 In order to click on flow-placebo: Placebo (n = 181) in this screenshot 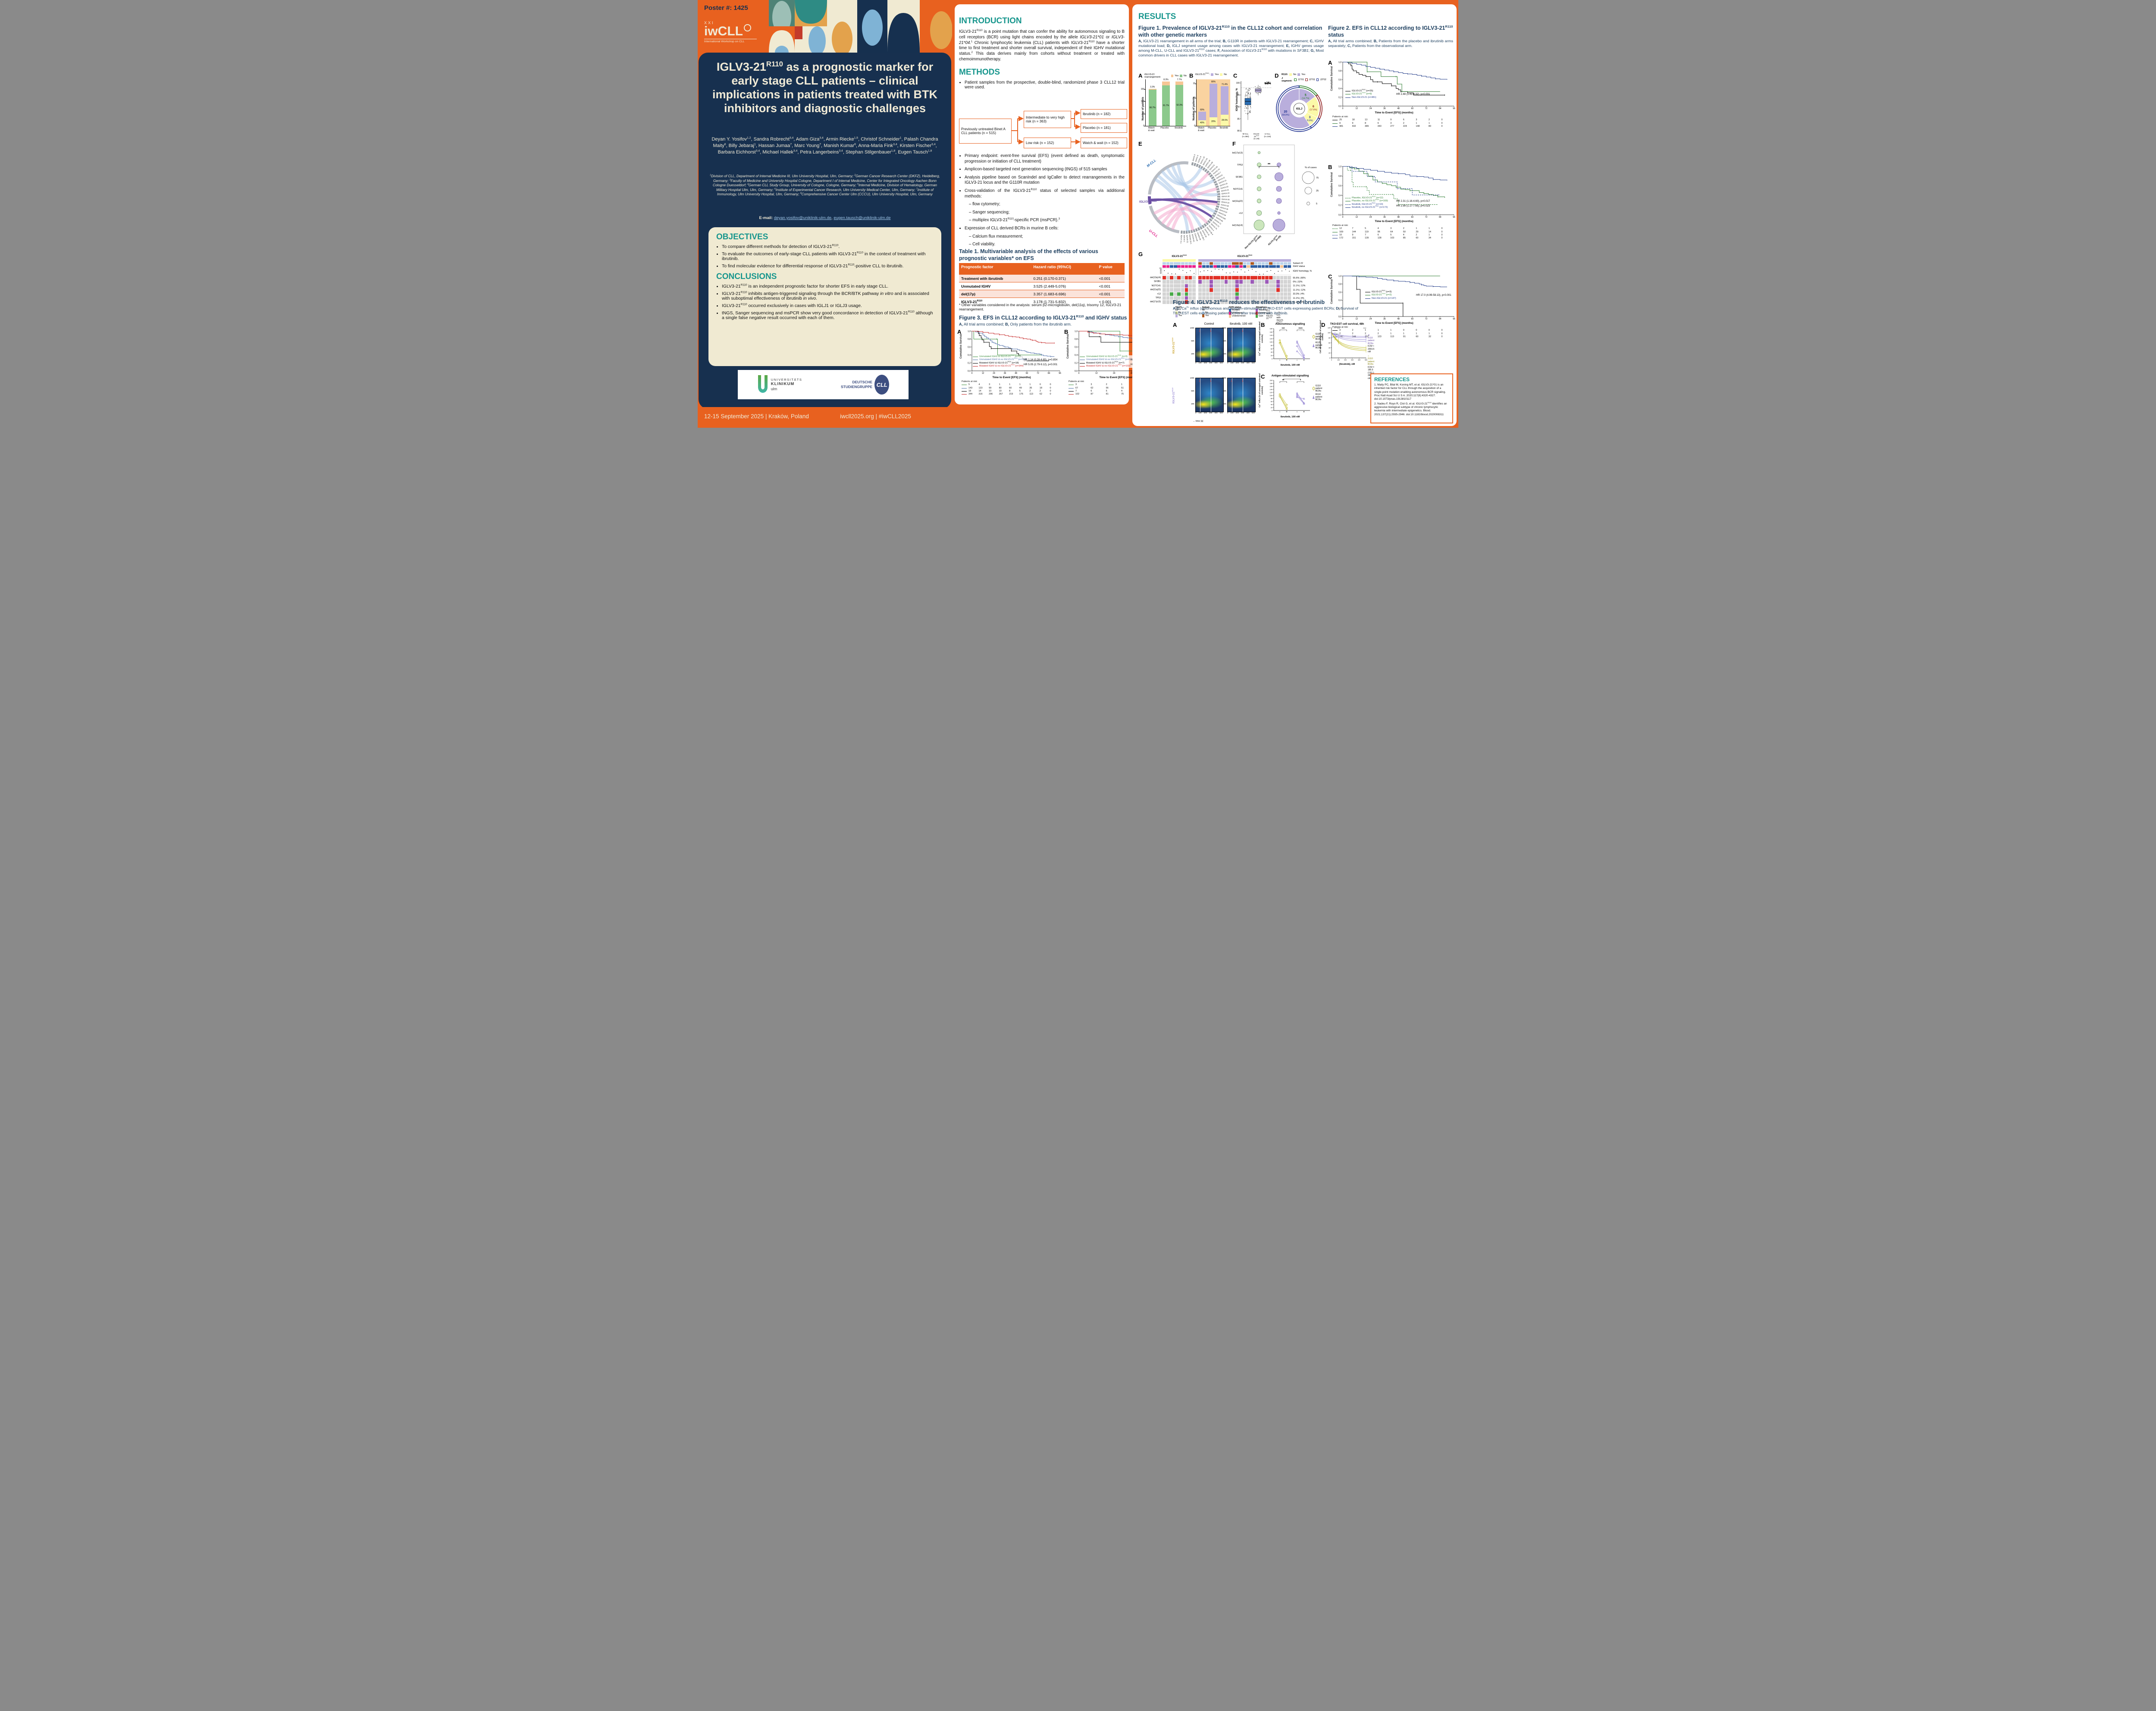, I will do `click(1104, 128)`.